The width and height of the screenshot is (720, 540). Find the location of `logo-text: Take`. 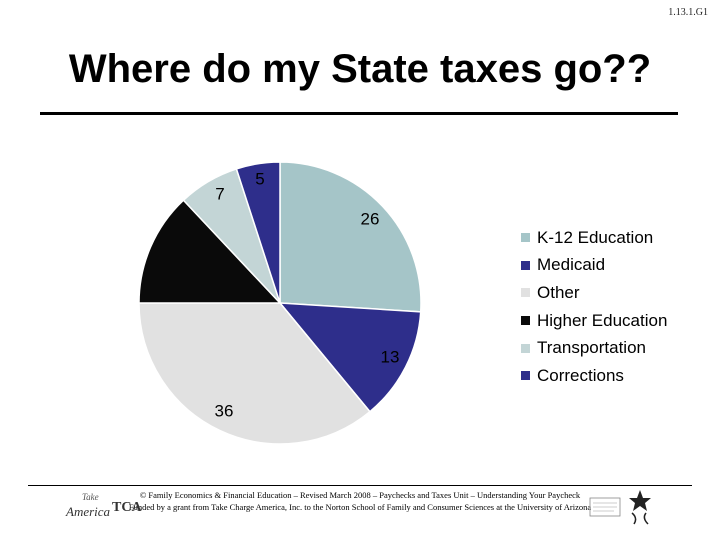

logo-text: Take is located at coordinates (90, 497).